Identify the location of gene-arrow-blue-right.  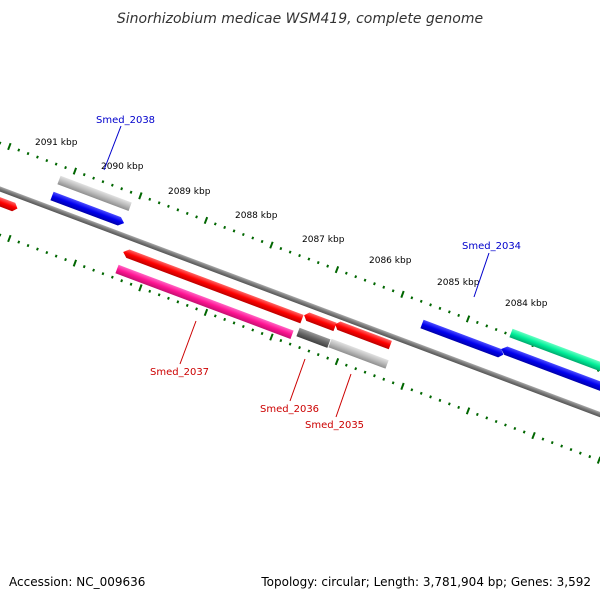
(550, 369).